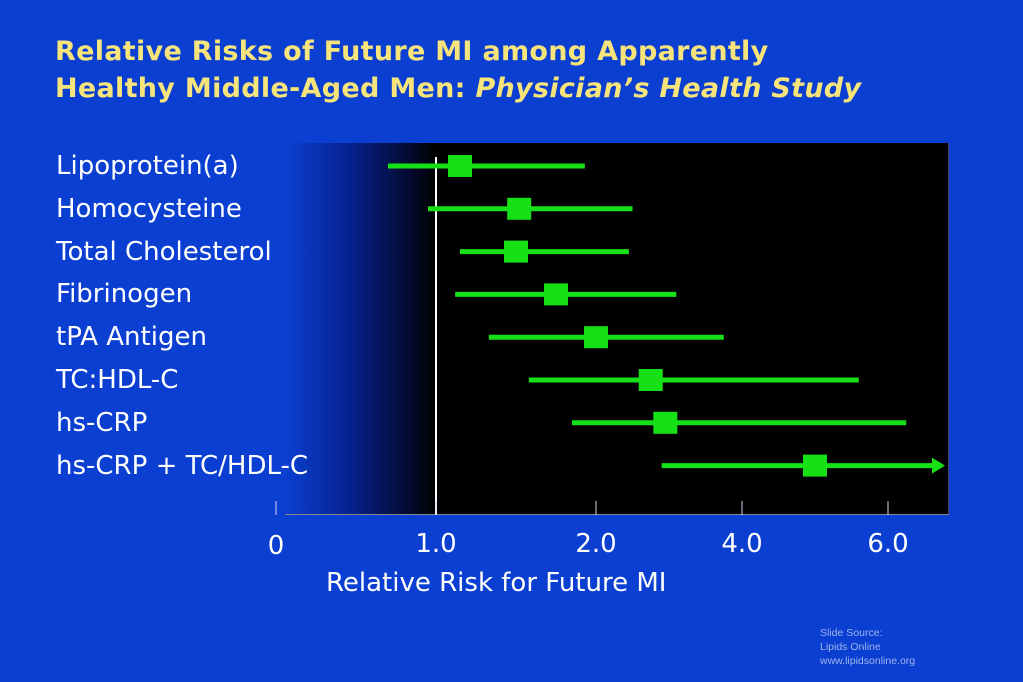 This screenshot has height=682, width=1023. What do you see at coordinates (361, 329) in the screenshot?
I see `plot-fade-region` at bounding box center [361, 329].